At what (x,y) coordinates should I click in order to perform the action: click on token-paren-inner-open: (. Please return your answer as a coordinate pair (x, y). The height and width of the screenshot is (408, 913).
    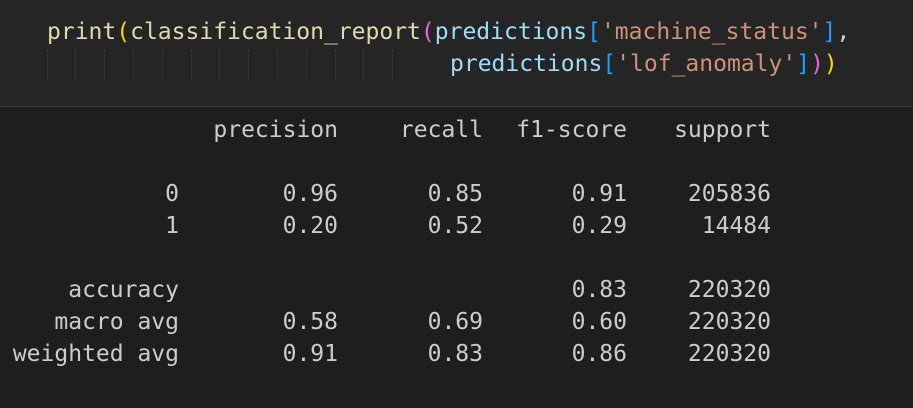
    Looking at the image, I should click on (427, 32).